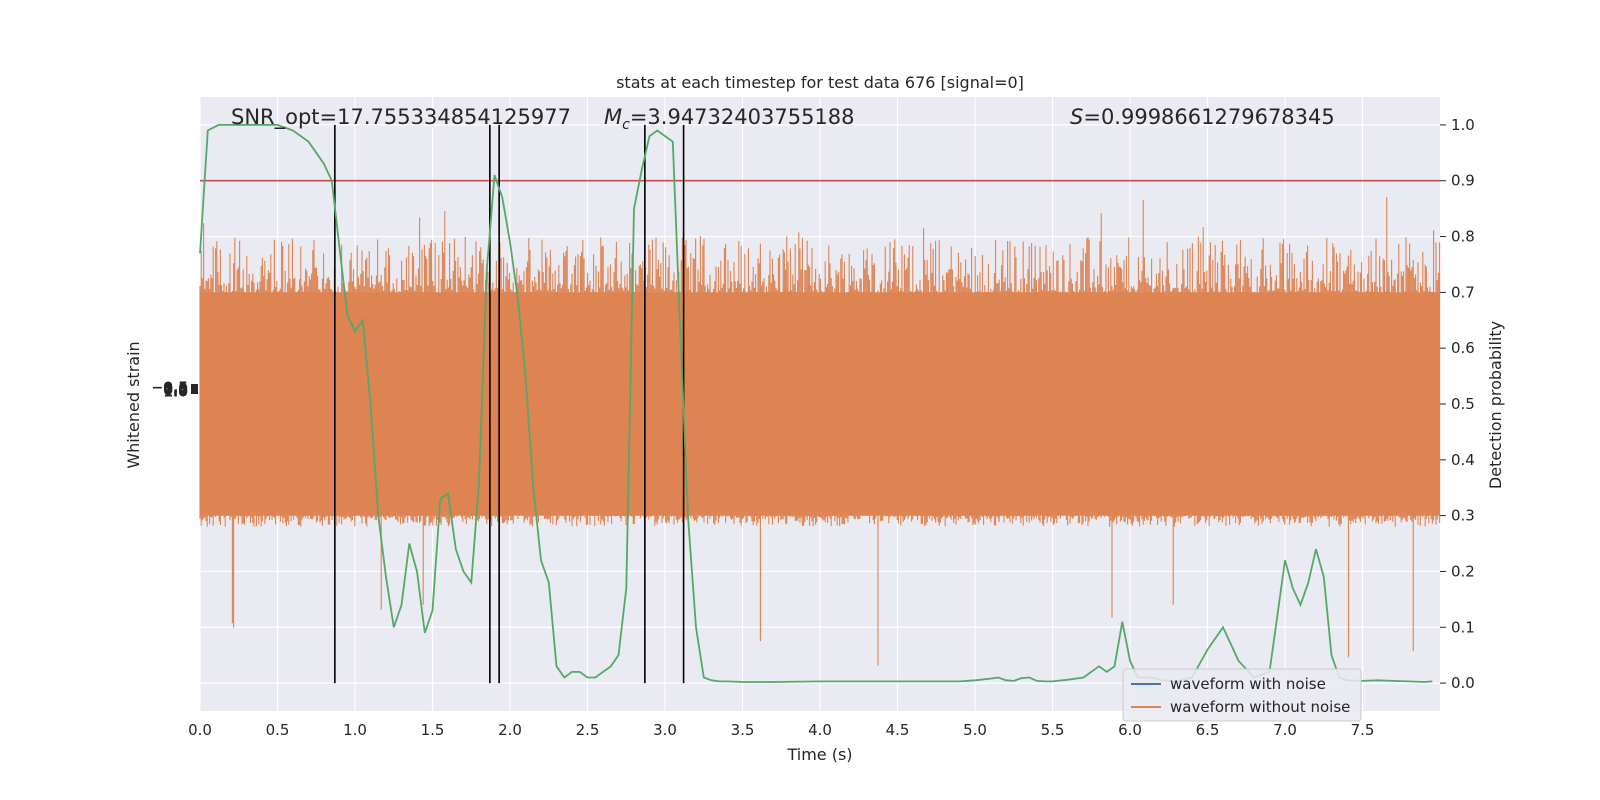  Describe the element at coordinates (1463, 627) in the screenshot. I see `y-tick-label: 0.1` at that location.